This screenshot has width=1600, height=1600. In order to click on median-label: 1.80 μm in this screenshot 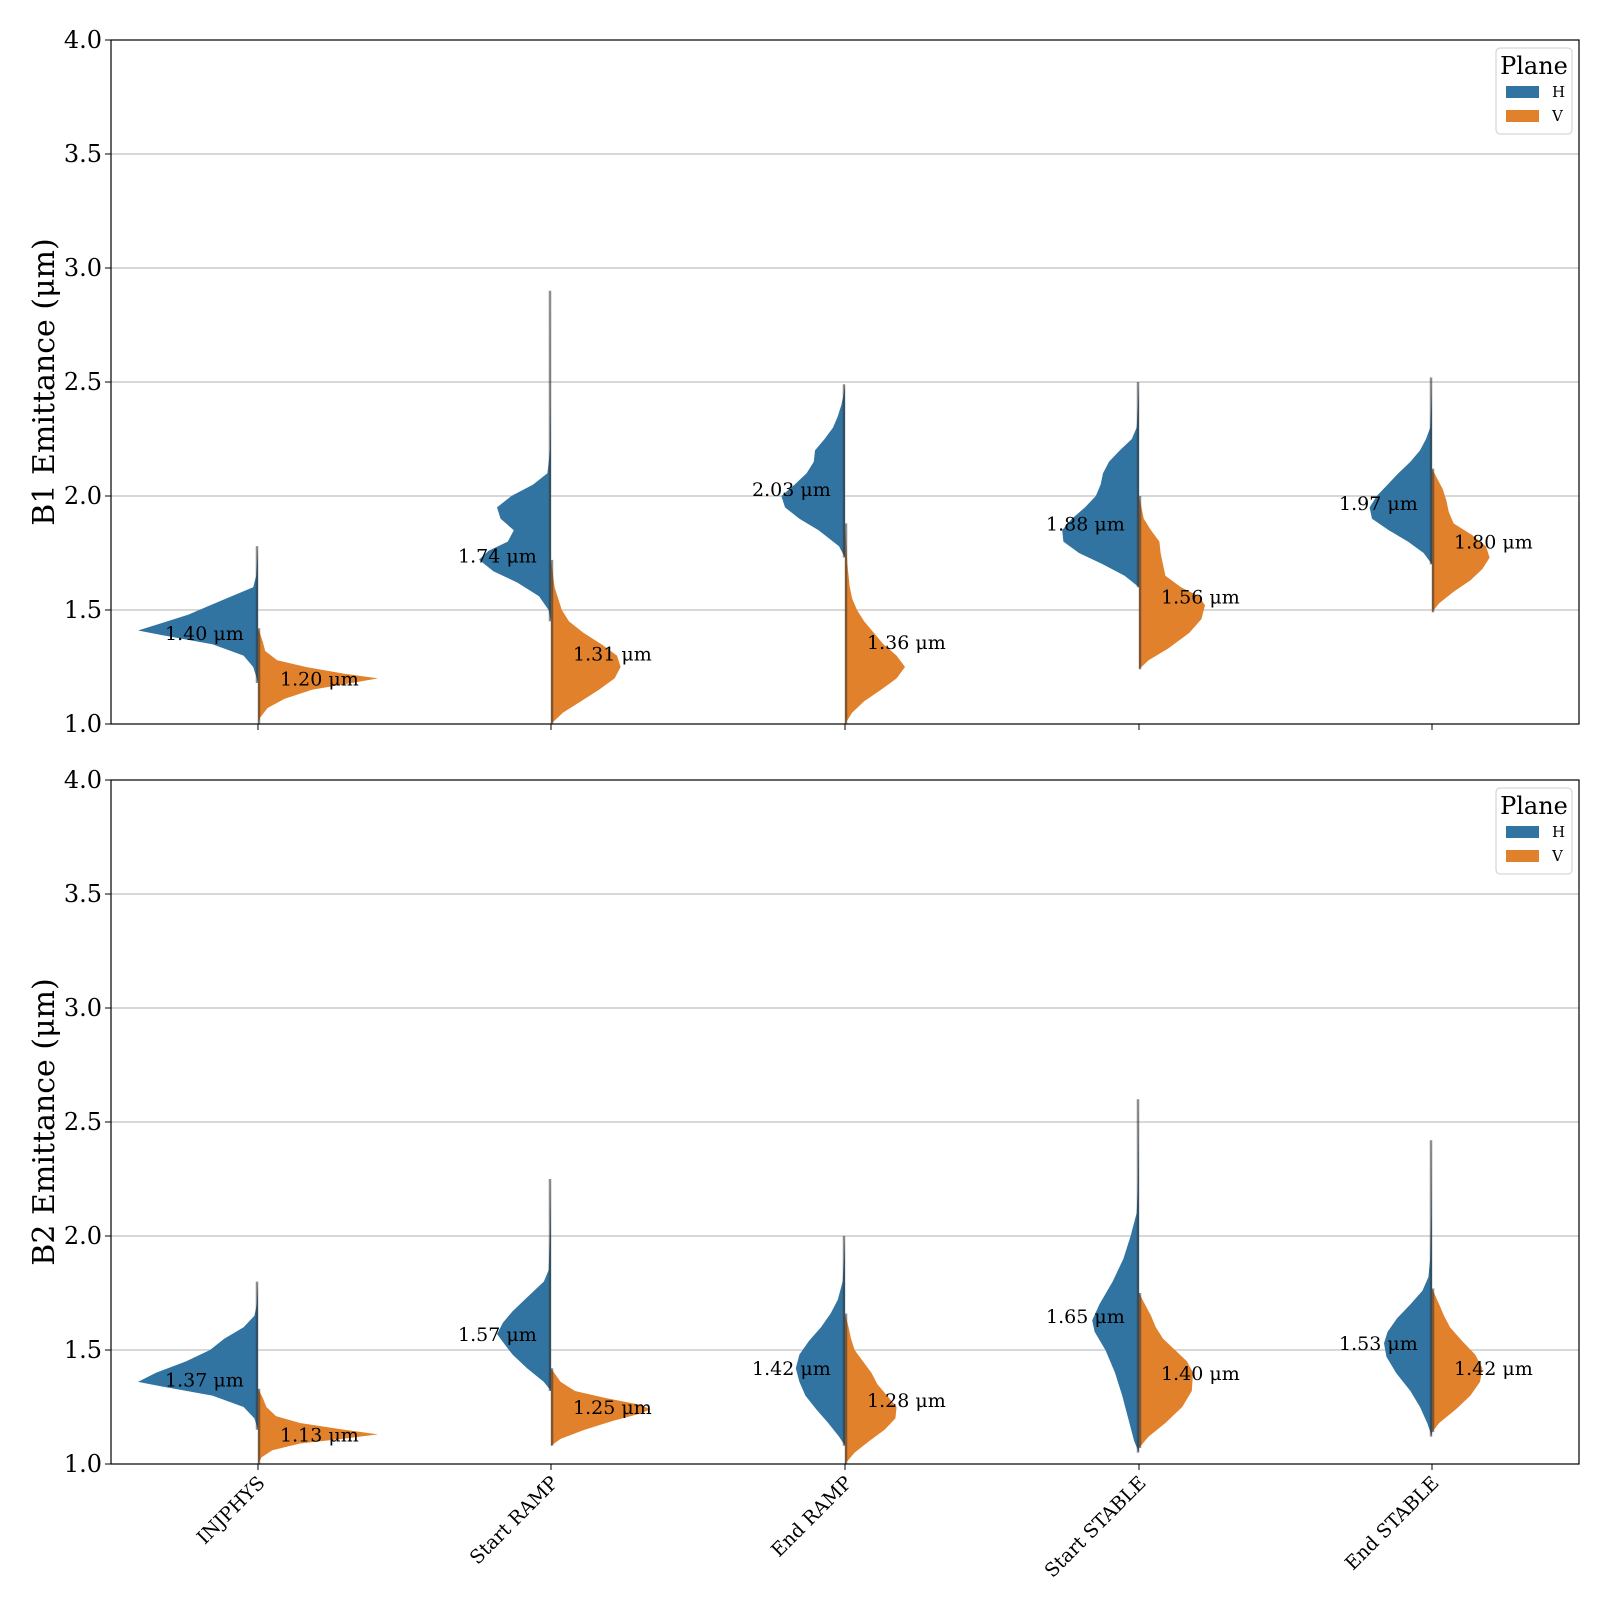, I will do `click(1493, 543)`.